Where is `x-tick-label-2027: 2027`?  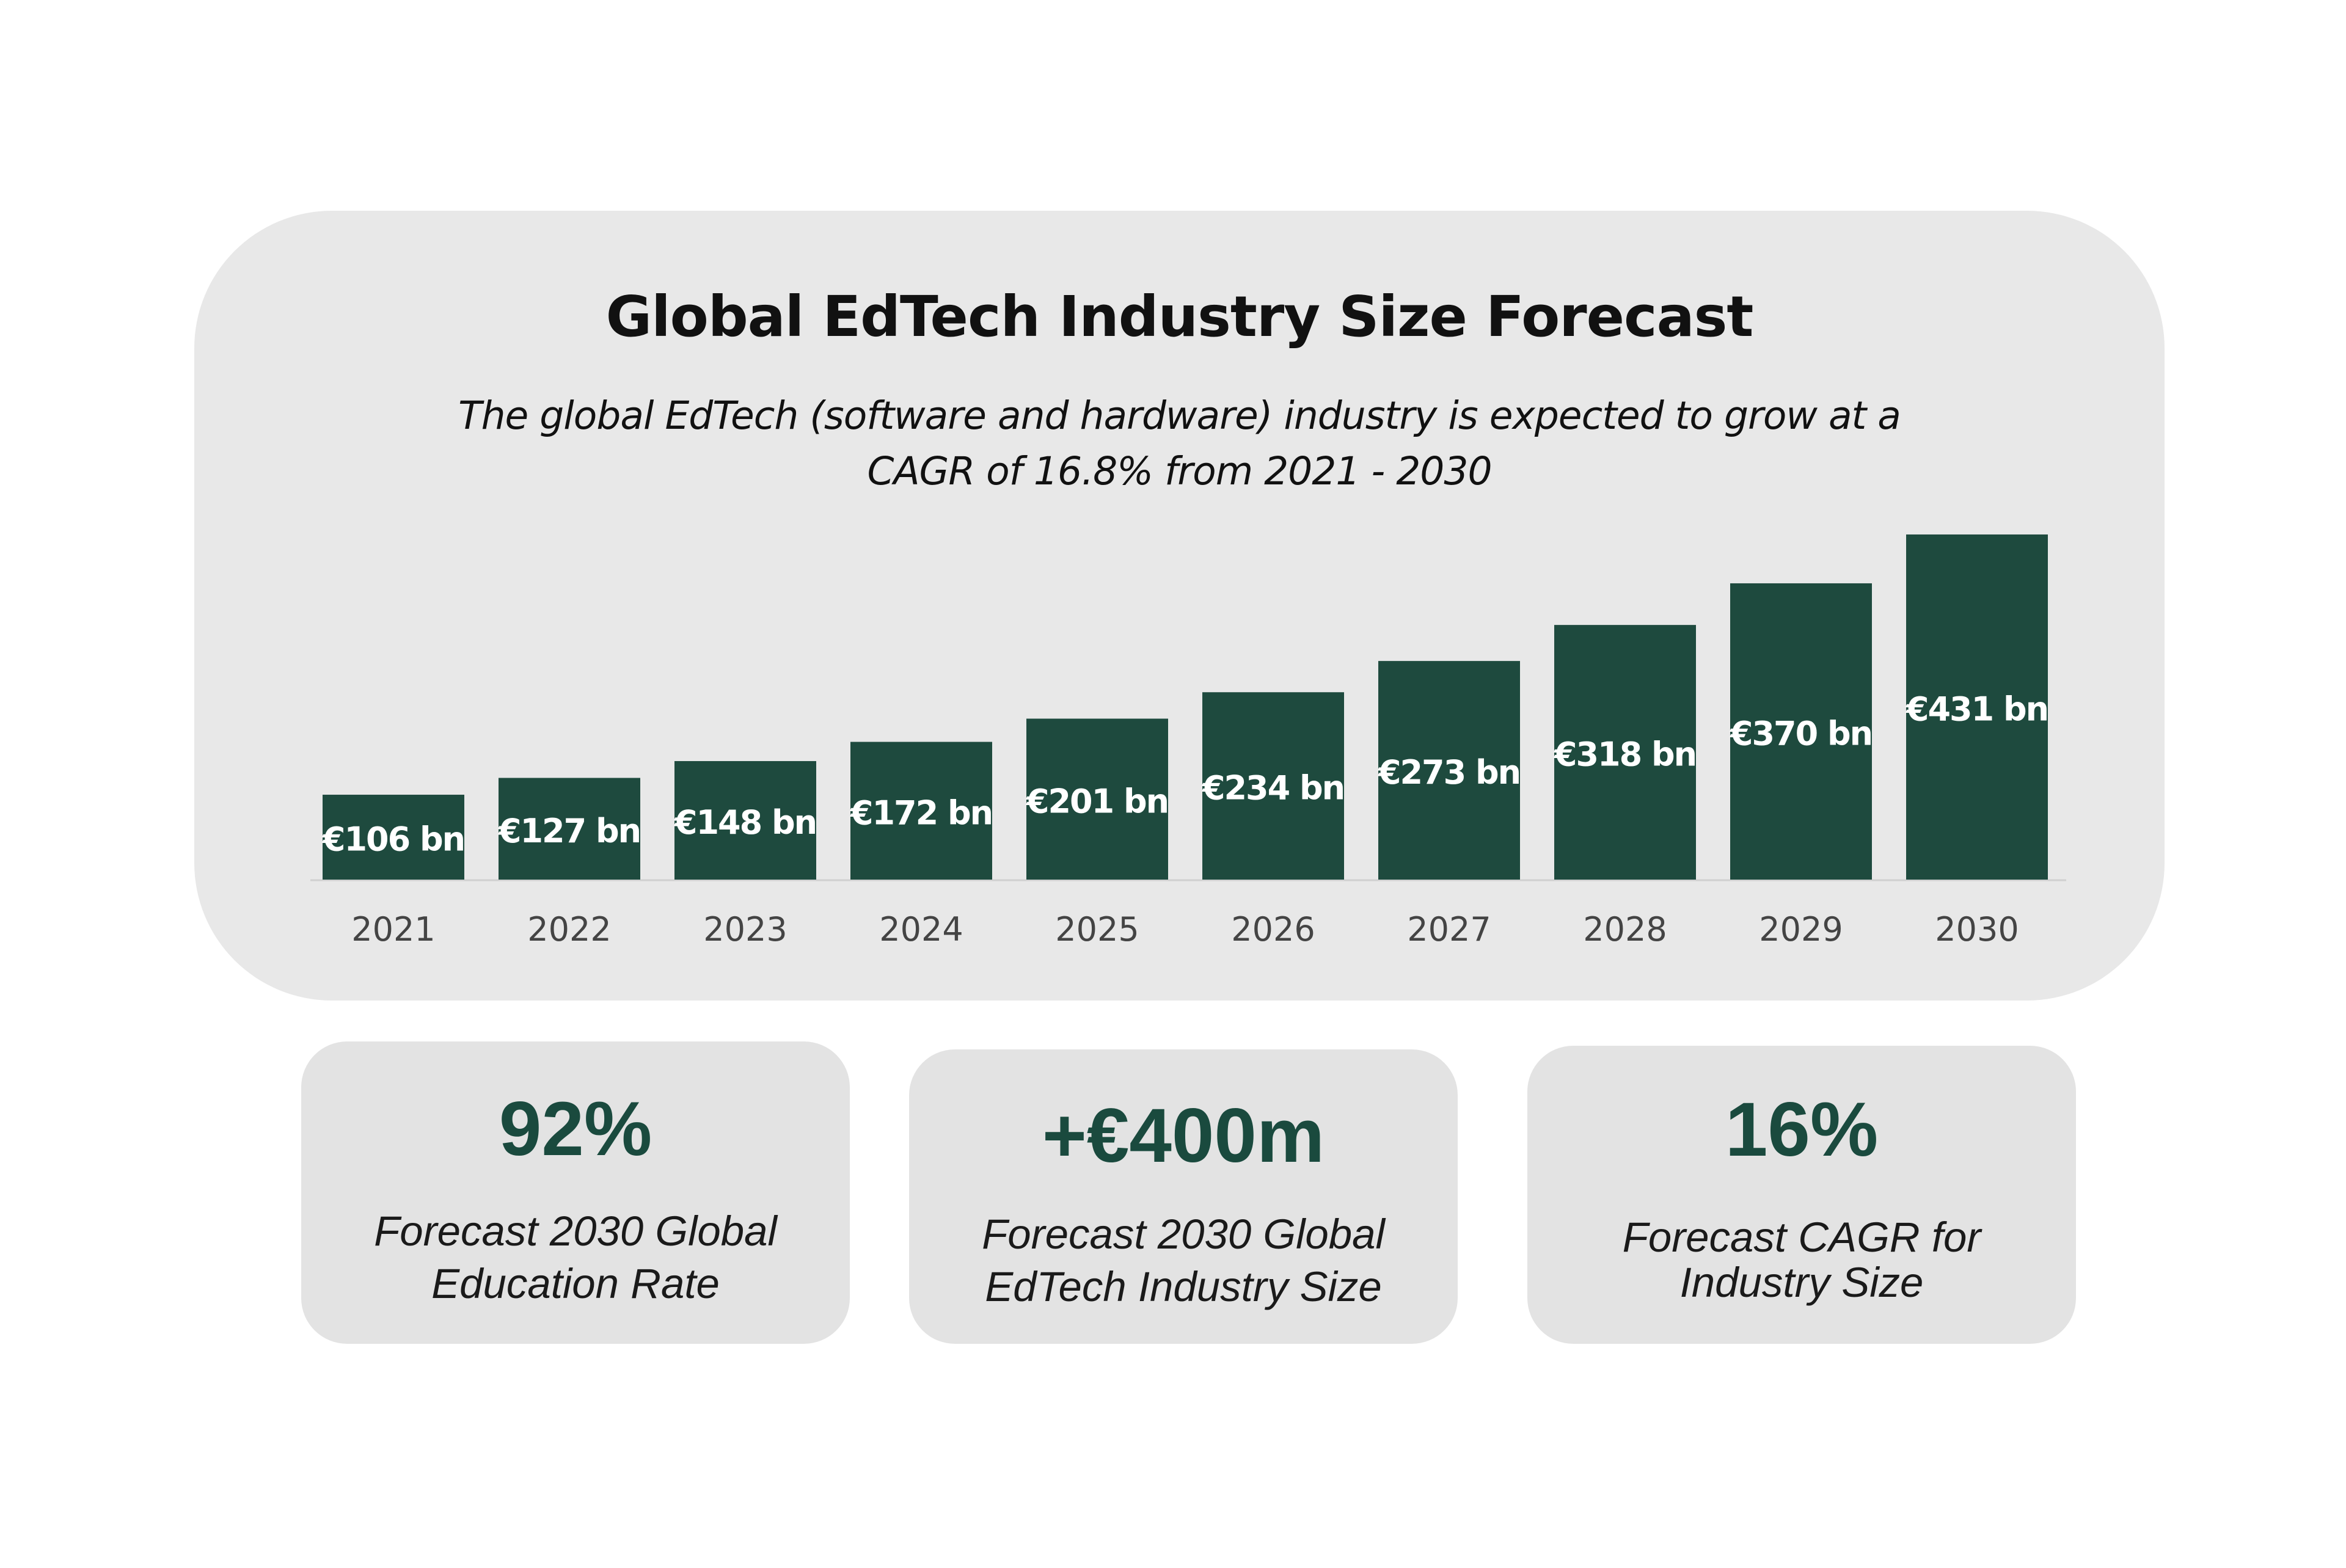
x-tick-label-2027: 2027 is located at coordinates (1449, 929).